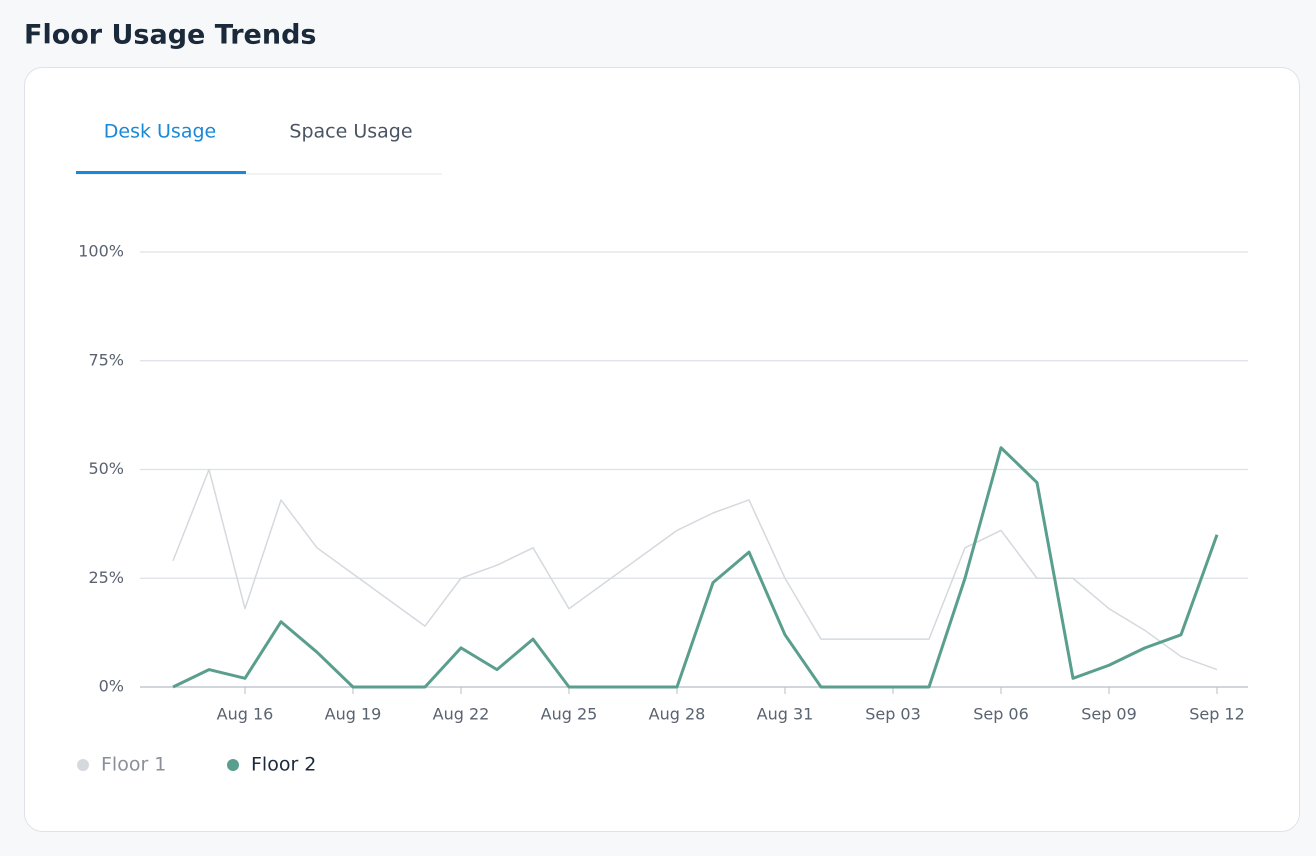 The width and height of the screenshot is (1316, 856). Describe the element at coordinates (677, 714) in the screenshot. I see `x-tick-label: Aug 28` at that location.